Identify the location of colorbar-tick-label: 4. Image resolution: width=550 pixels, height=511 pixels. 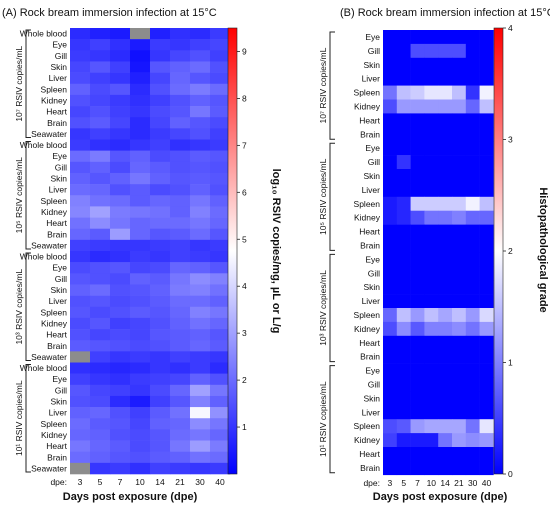
(244, 286).